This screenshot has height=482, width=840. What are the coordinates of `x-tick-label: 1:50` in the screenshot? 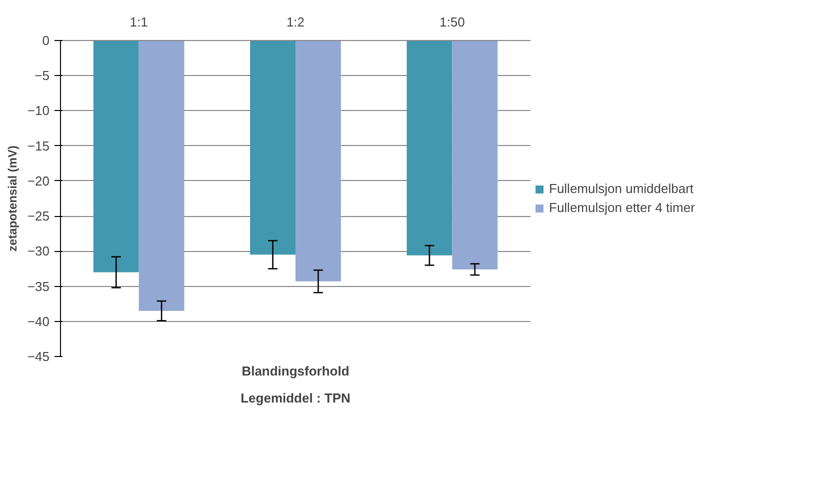 It's located at (452, 22).